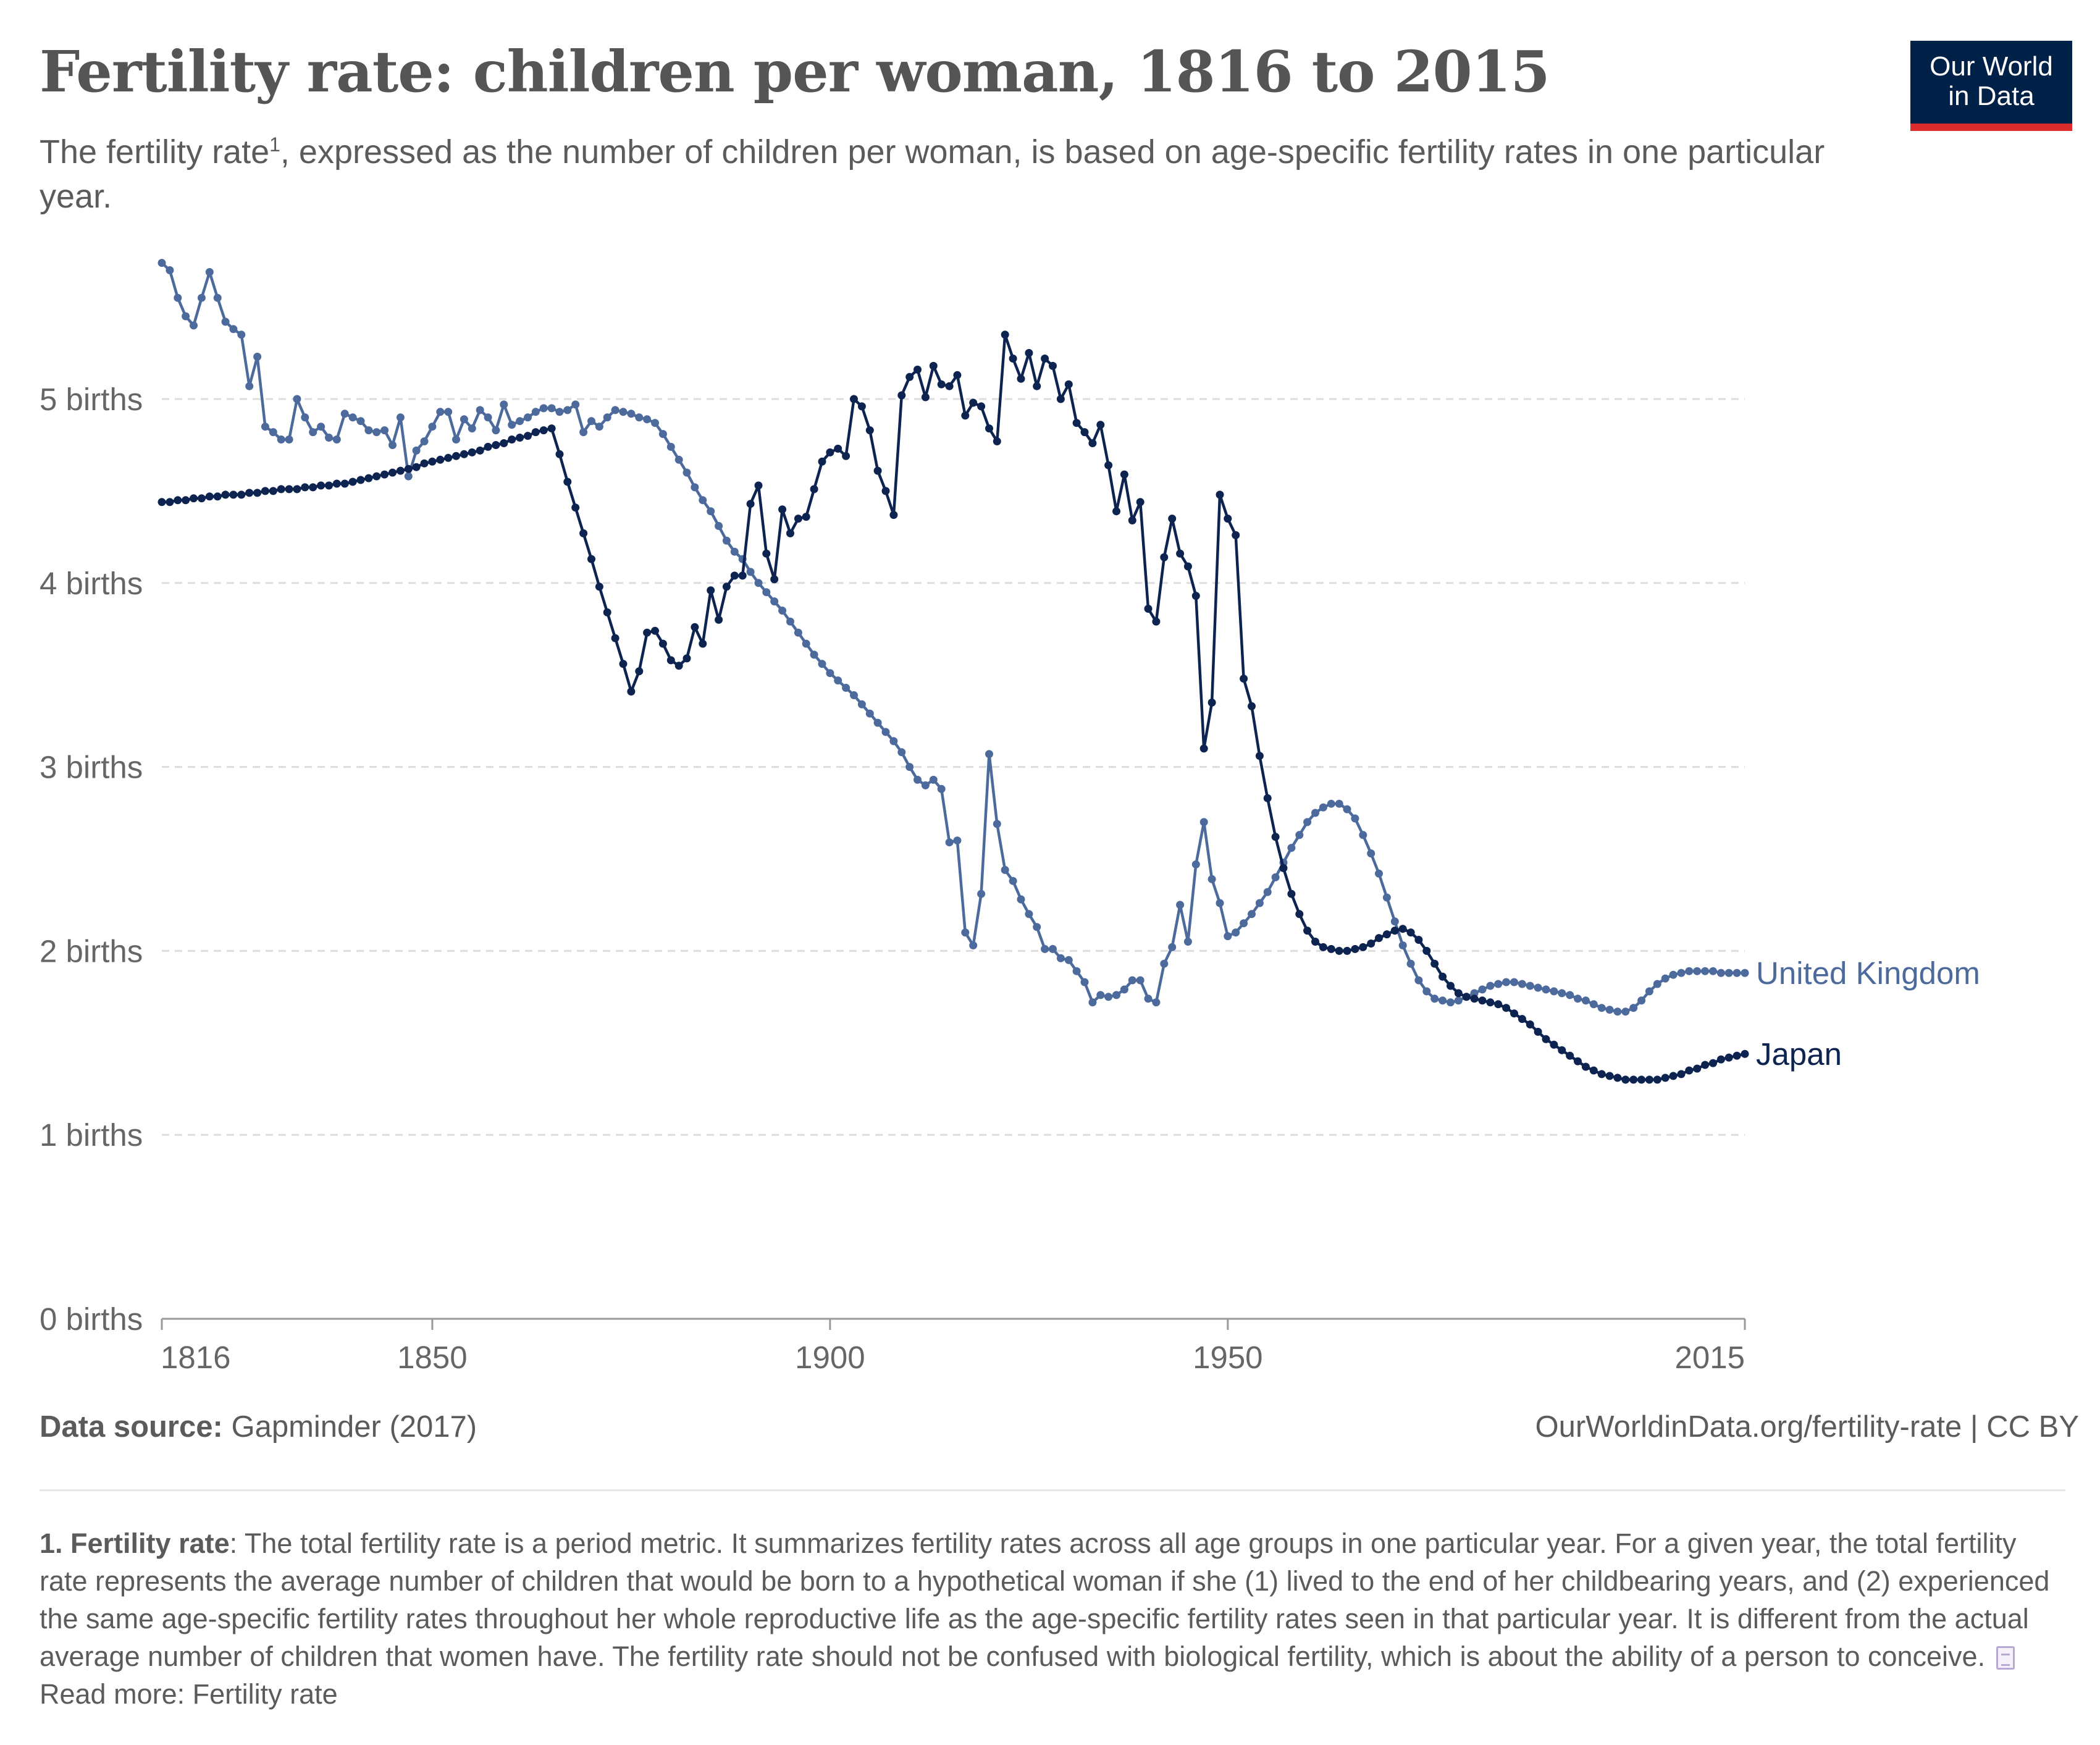  Describe the element at coordinates (354, 1427) in the screenshot. I see `data-source-text: Gapminder (2017)` at that location.